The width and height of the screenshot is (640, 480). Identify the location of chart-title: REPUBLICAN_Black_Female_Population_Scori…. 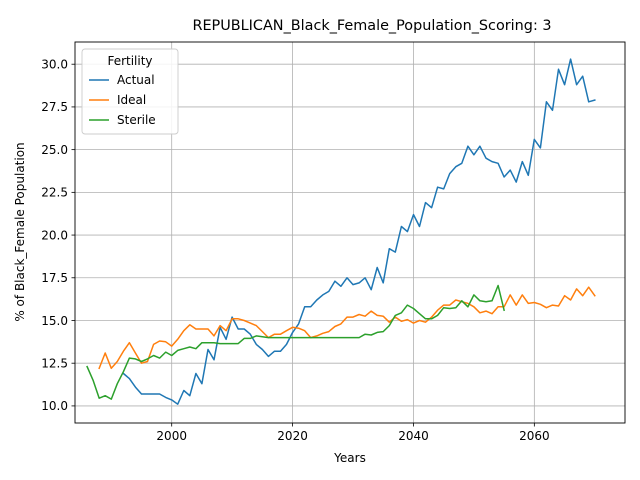
(371, 26).